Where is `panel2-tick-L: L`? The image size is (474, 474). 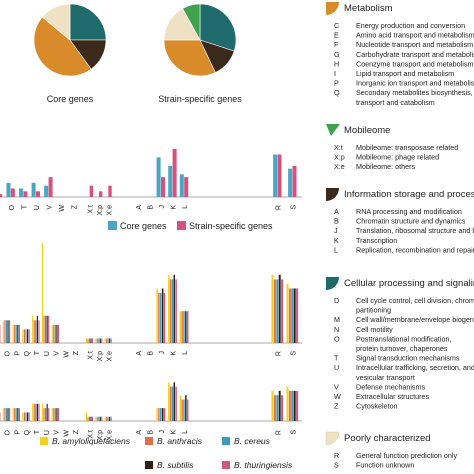 panel2-tick-L: L is located at coordinates (185, 432).